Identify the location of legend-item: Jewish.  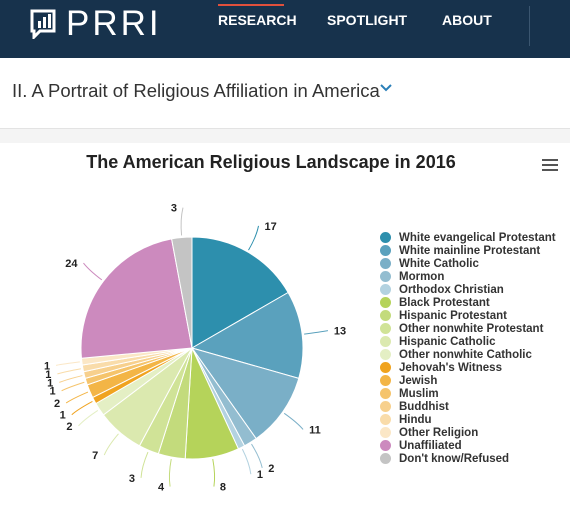
(468, 380).